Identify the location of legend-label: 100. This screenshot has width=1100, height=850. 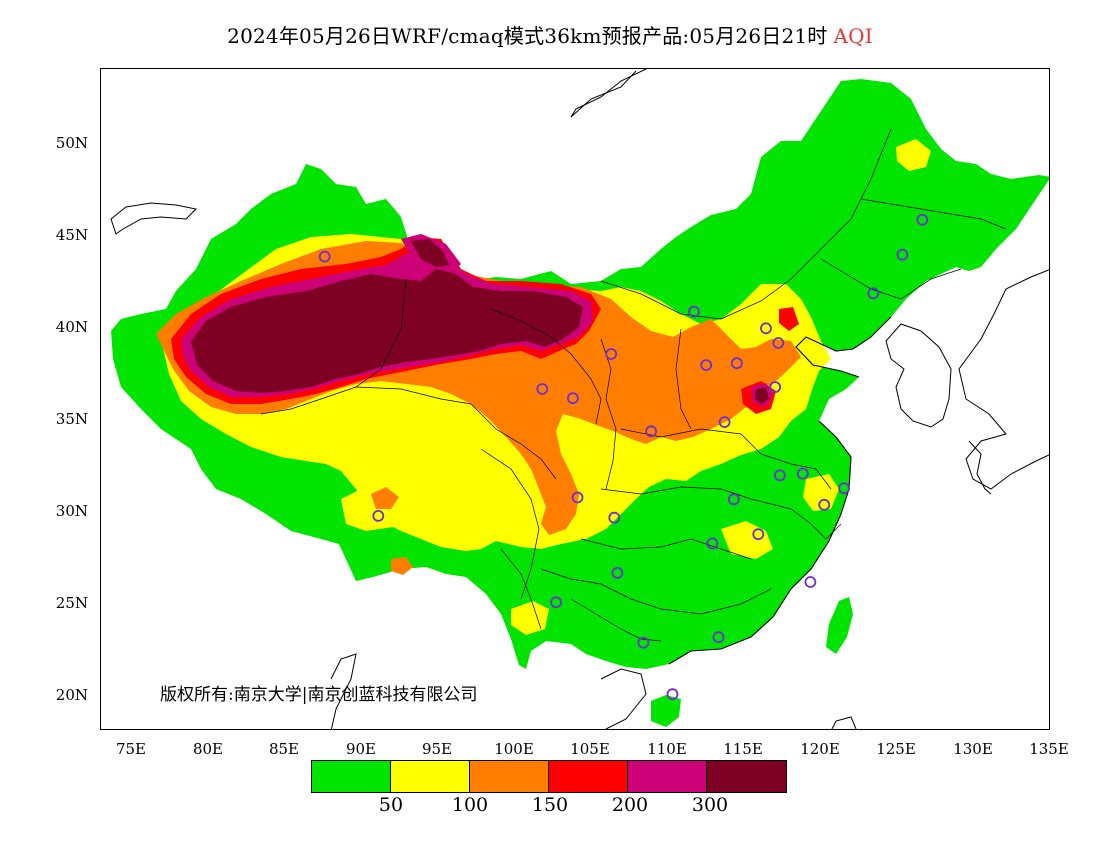
(470, 805).